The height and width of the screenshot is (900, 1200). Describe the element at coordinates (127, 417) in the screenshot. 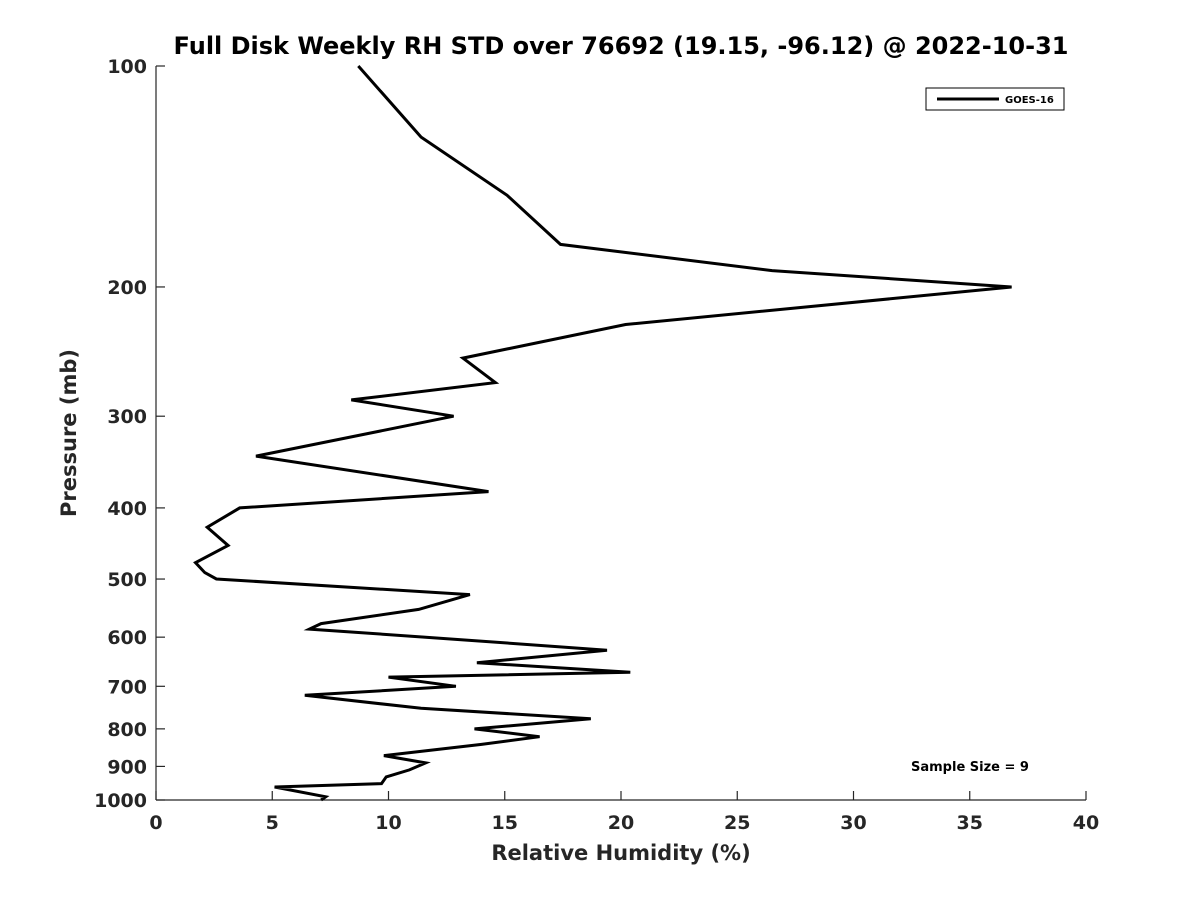

I see `y-tick-label: 300` at that location.